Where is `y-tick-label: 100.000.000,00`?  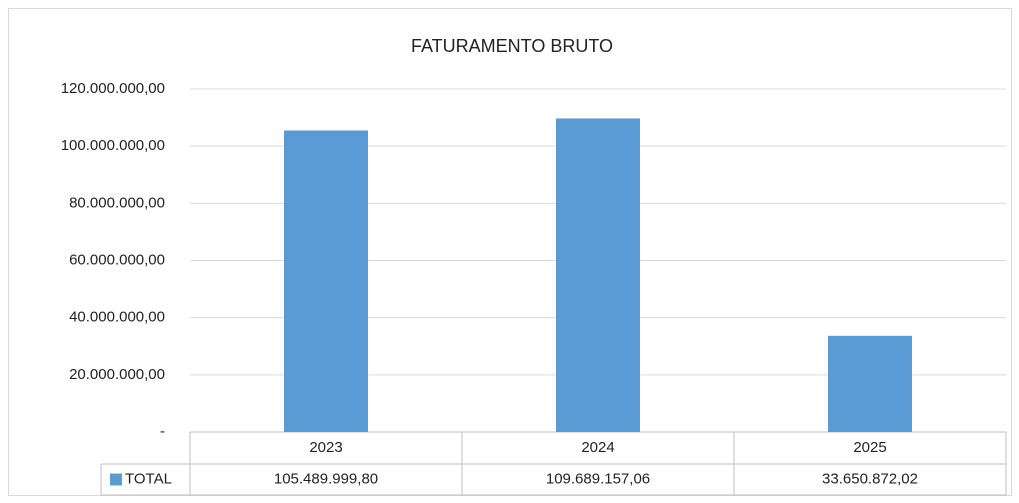 y-tick-label: 100.000.000,00 is located at coordinates (113, 145).